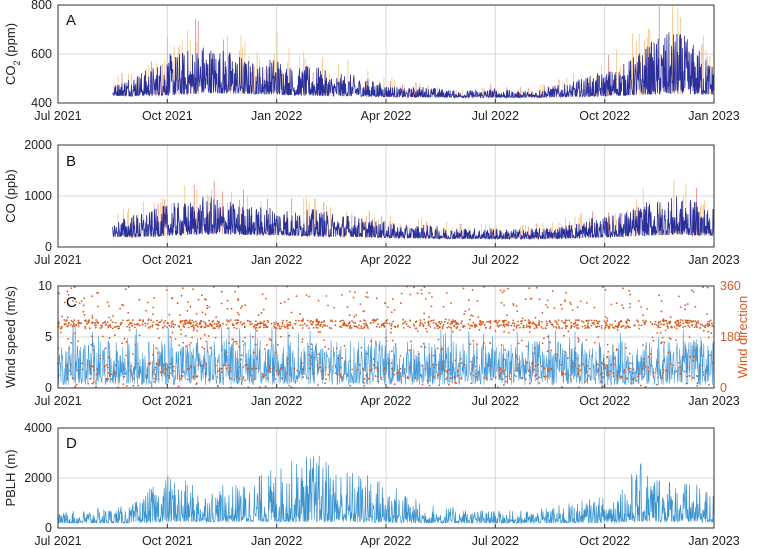  I want to click on panel-d-label: D, so click(71, 443).